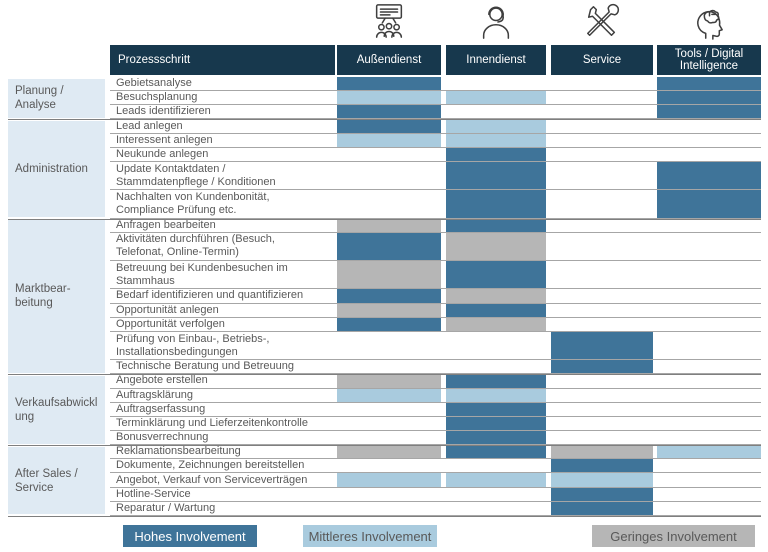 This screenshot has height=552, width=768. I want to click on crossed-tools-icon, so click(602, 21).